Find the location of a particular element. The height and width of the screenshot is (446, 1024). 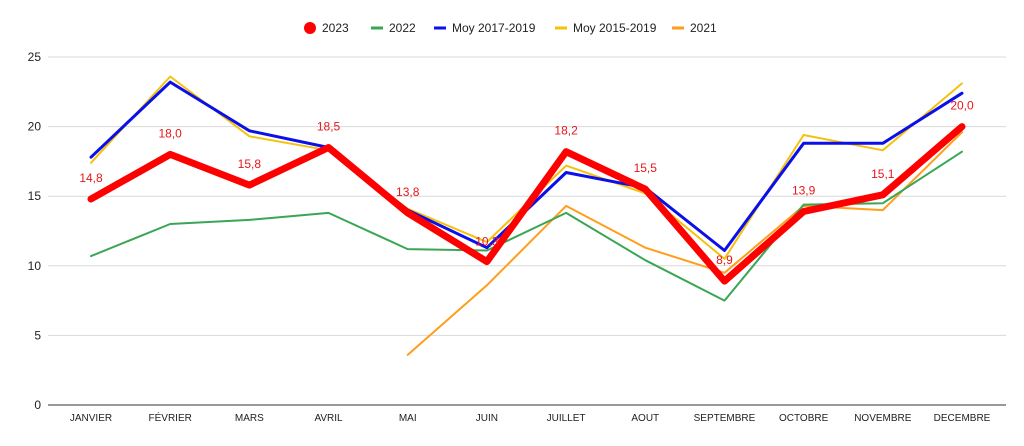

legend-item-moy-2015-2019: Moy 2015-2019 is located at coordinates (606, 28).